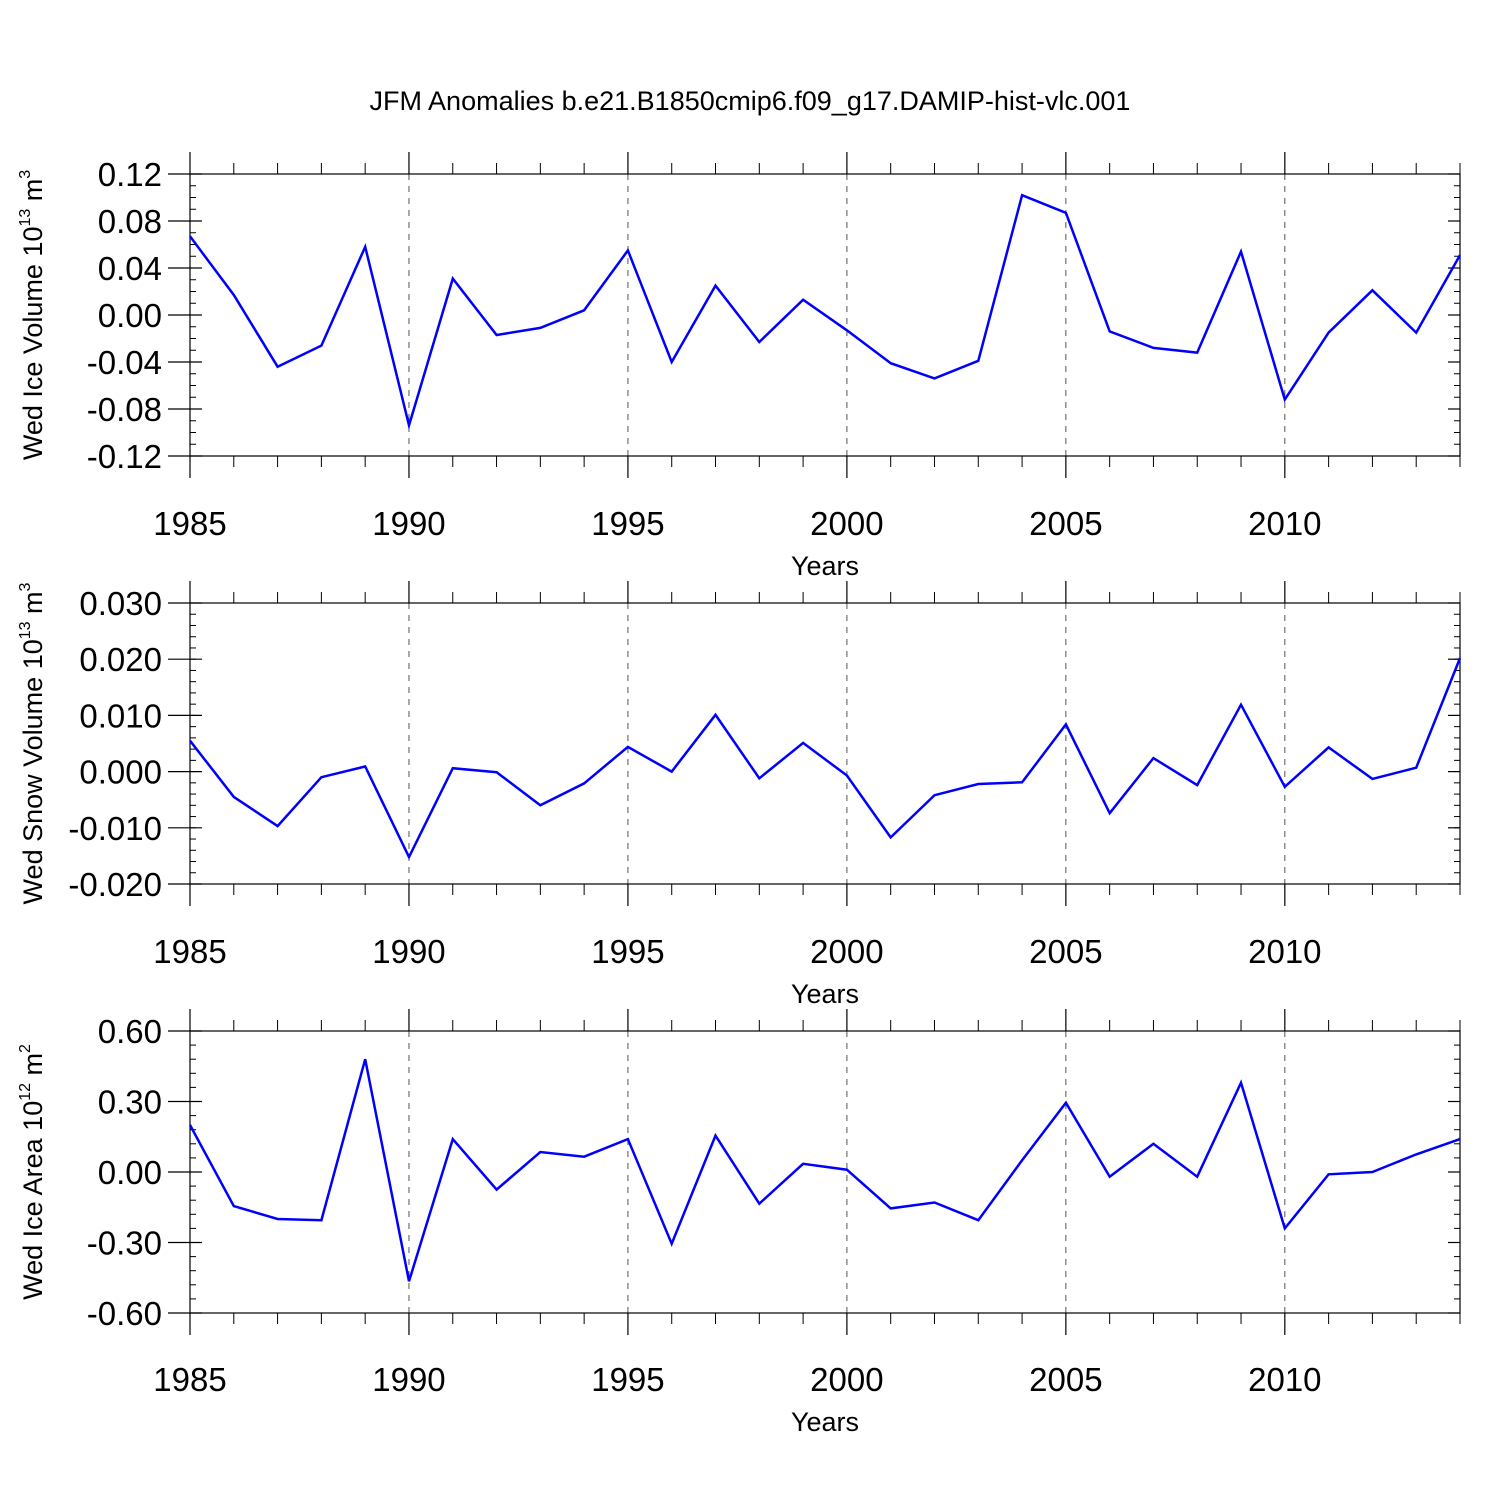 This screenshot has height=1500, width=1500. Describe the element at coordinates (124, 362) in the screenshot. I see `y-tick-label: -0.04` at that location.